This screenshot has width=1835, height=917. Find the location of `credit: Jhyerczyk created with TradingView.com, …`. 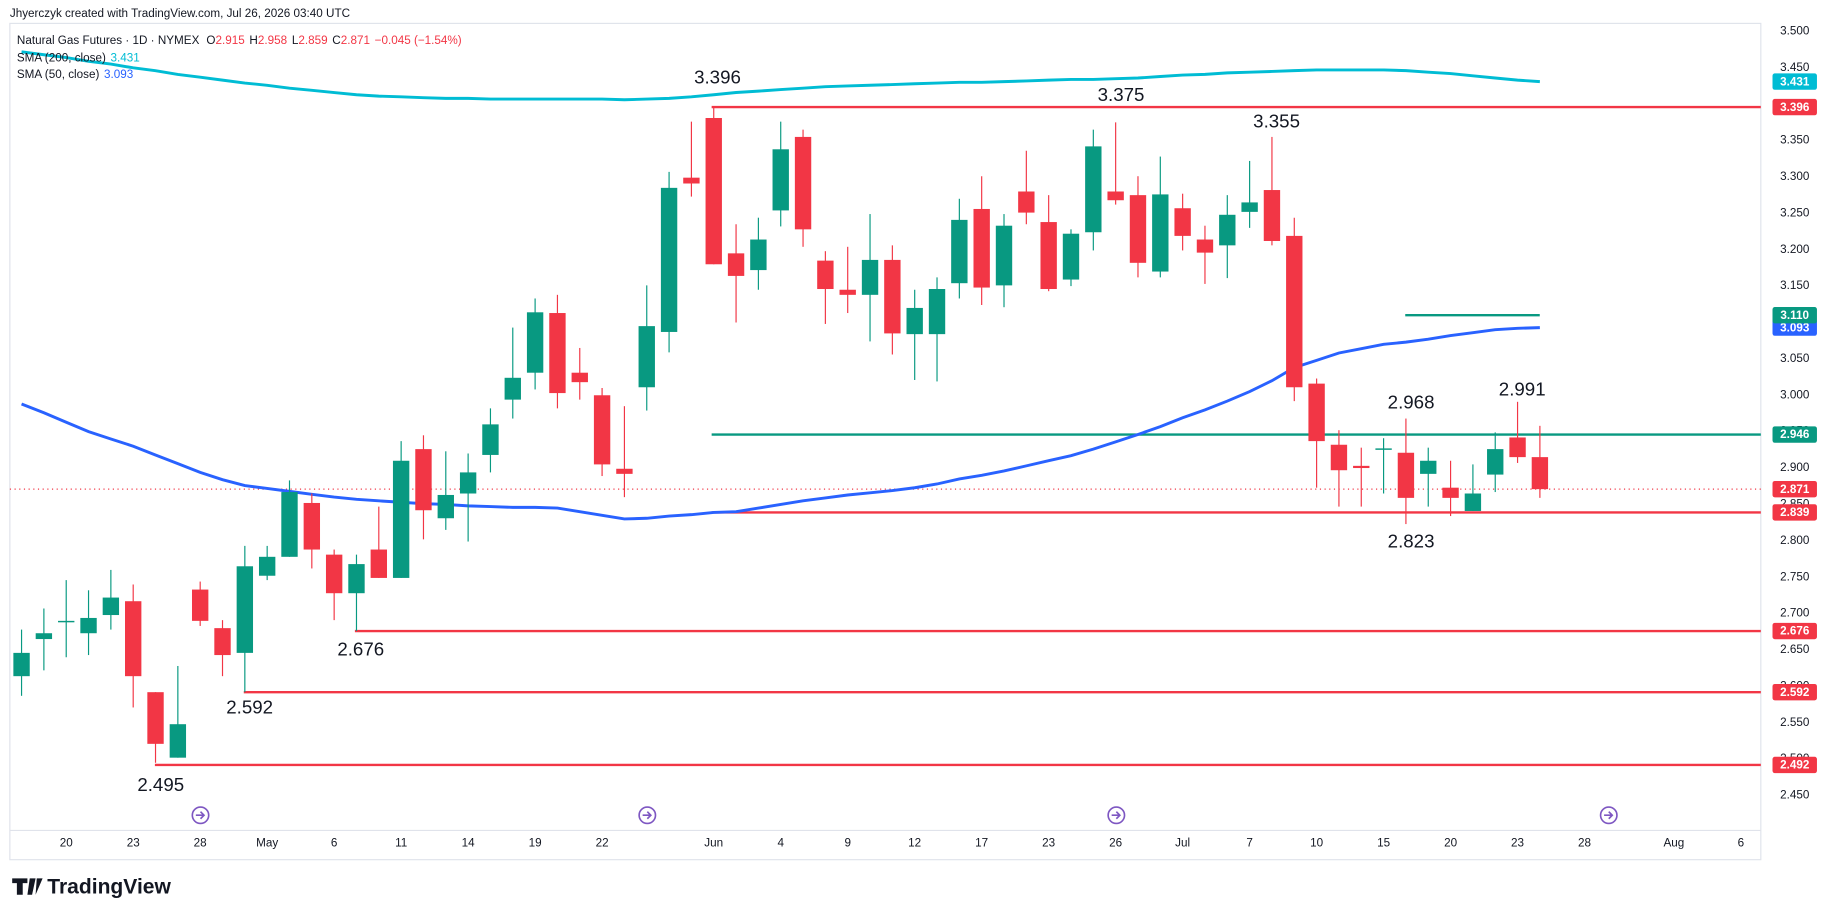

credit: Jhyerczyk created with TradingView.com, … is located at coordinates (180, 13).